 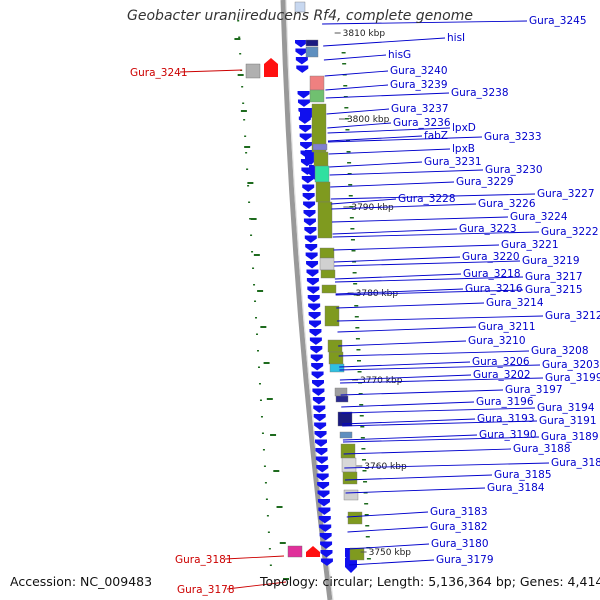 What do you see at coordinates (465, 560) in the screenshot?
I see `gene-label: Gura_3179` at bounding box center [465, 560].